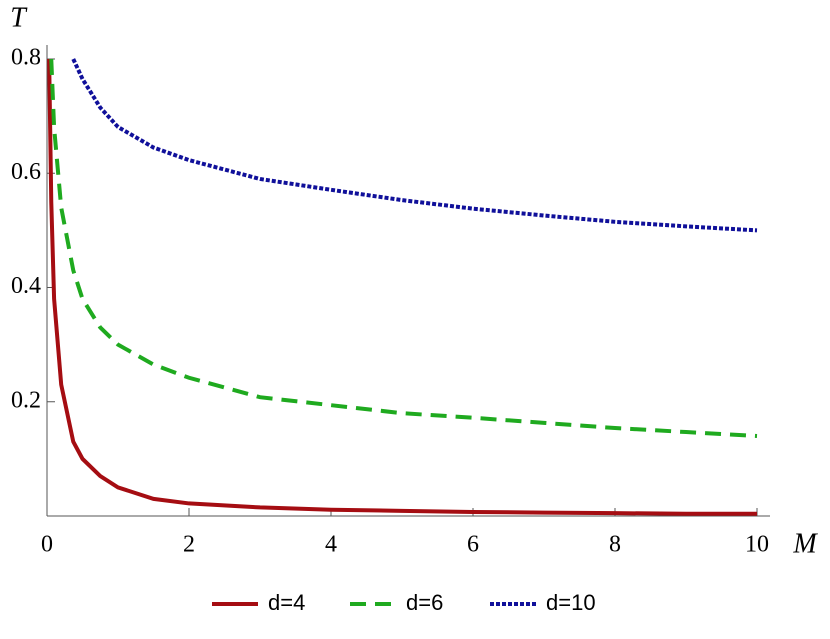 The image size is (830, 639). I want to click on y-tick-label: 0.4, so click(26, 286).